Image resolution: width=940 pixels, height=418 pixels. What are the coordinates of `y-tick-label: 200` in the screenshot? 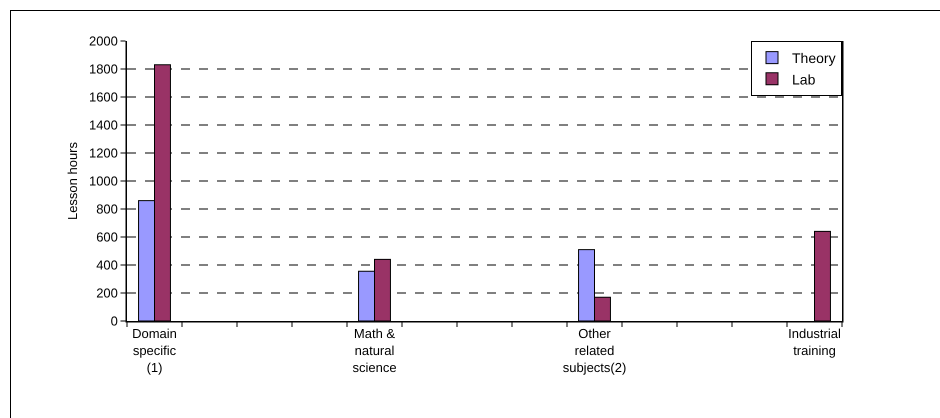 It's located at (107, 293).